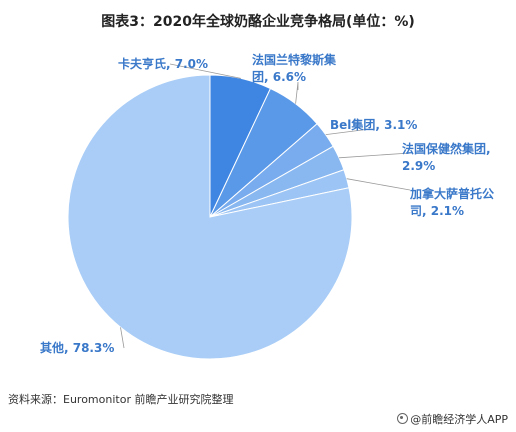  Describe the element at coordinates (437, 211) in the screenshot. I see `slice-label-line: 司, 2.1%` at that location.